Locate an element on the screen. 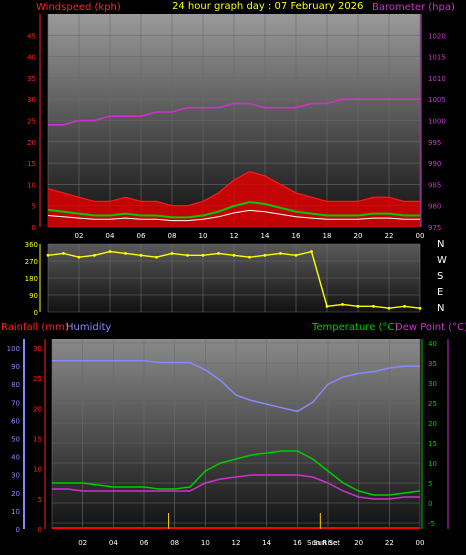  windspeed-axis-label: Windspeed (kph) is located at coordinates (78, 7).